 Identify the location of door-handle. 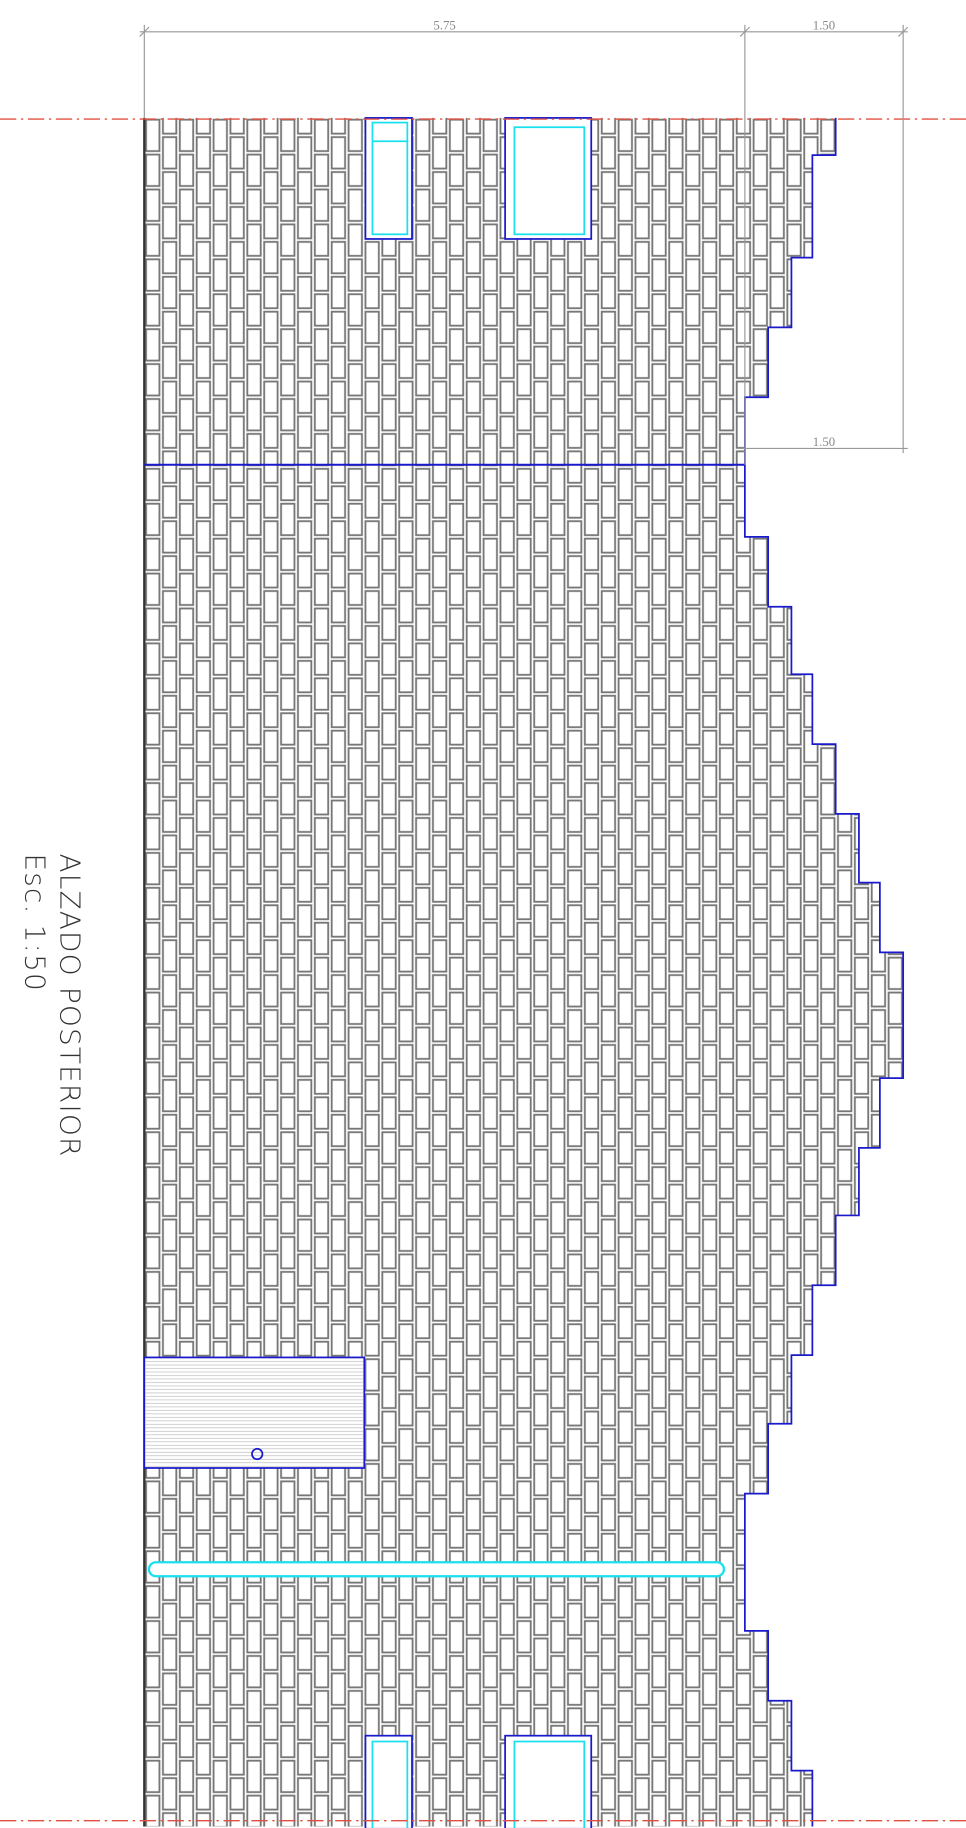
(257, 1454).